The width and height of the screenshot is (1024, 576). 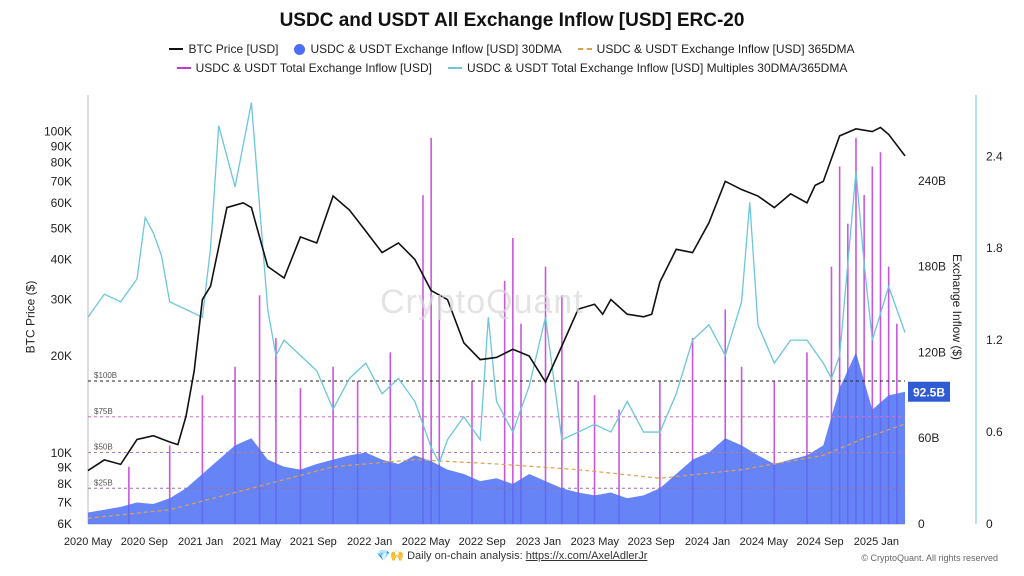 What do you see at coordinates (586, 556) in the screenshot?
I see `footer-link: https://x.com/AxelAdlerJr` at bounding box center [586, 556].